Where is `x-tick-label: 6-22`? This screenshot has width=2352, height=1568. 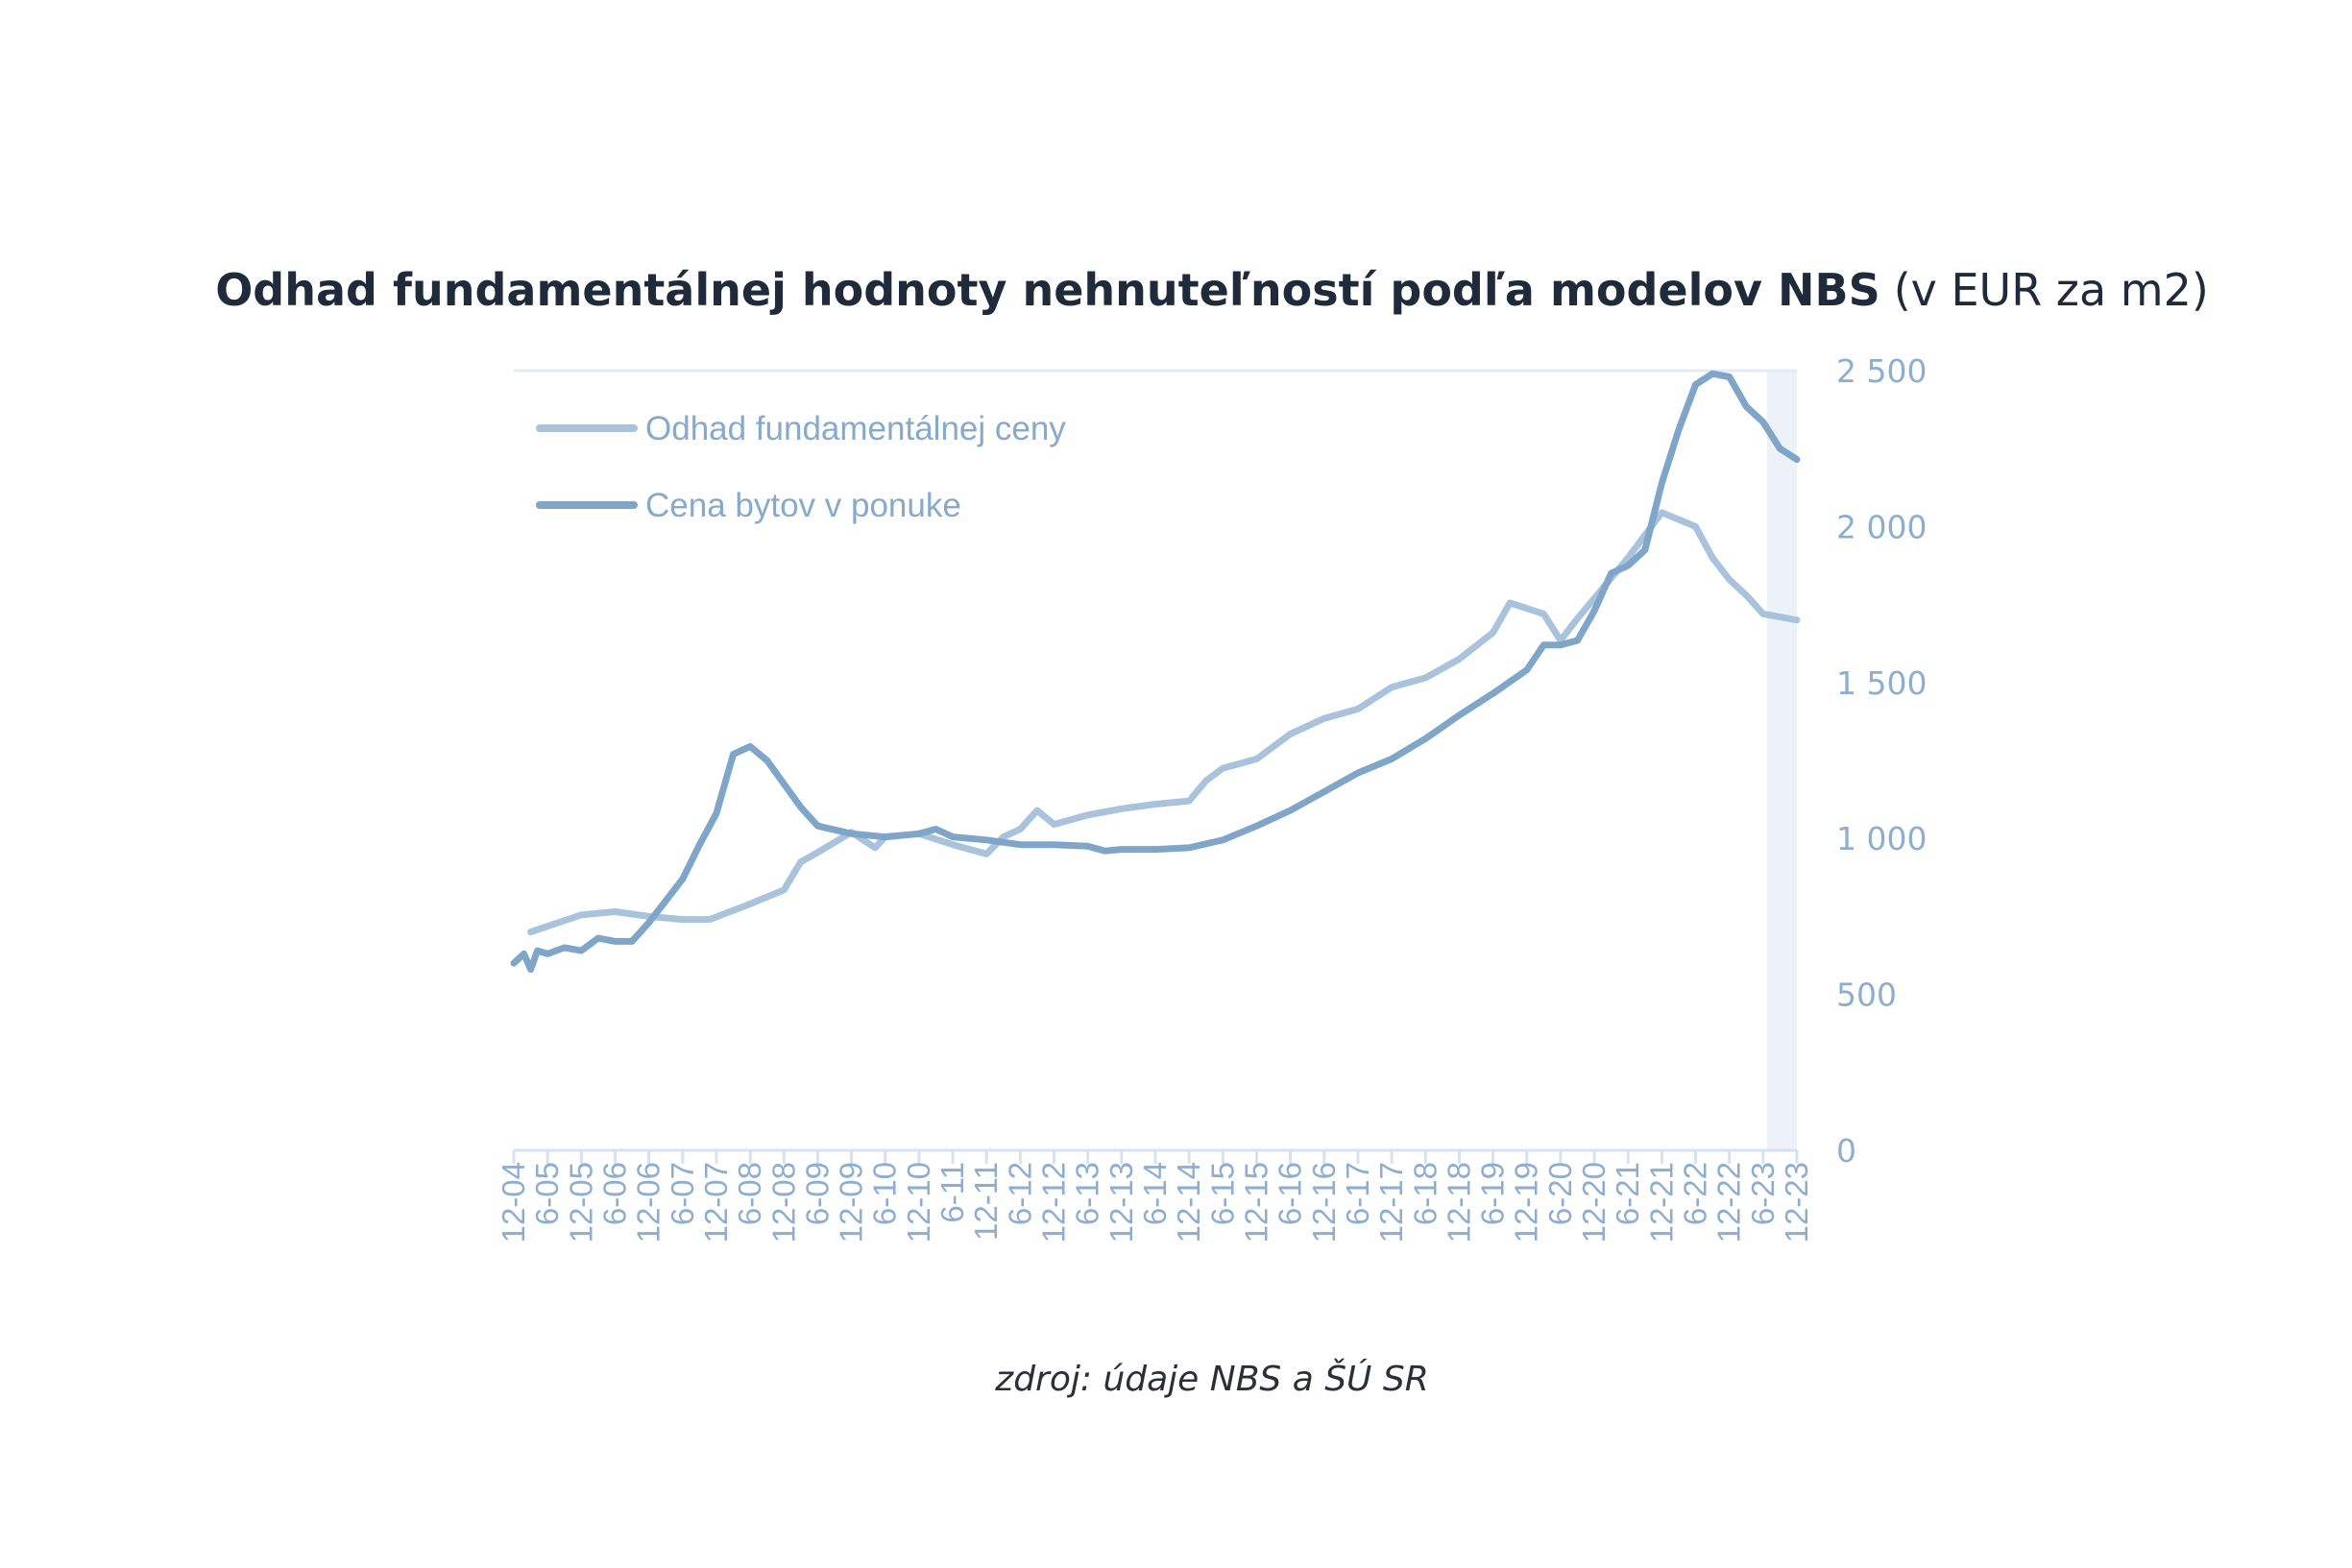 x-tick-label: 6-22 is located at coordinates (1695, 1193).